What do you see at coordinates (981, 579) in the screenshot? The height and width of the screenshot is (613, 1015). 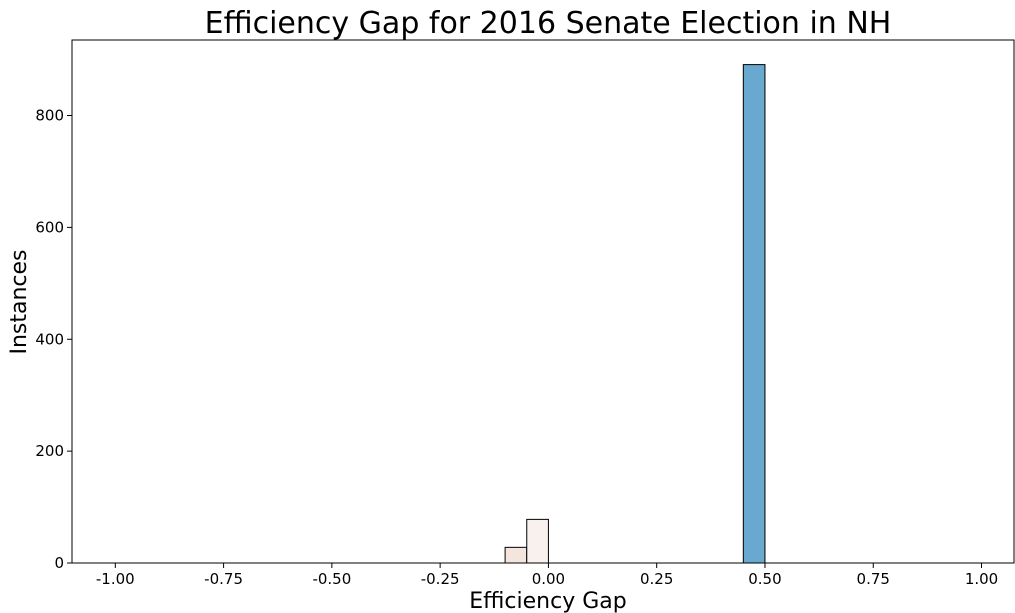 I see `x-tick-label: 1.00` at bounding box center [981, 579].